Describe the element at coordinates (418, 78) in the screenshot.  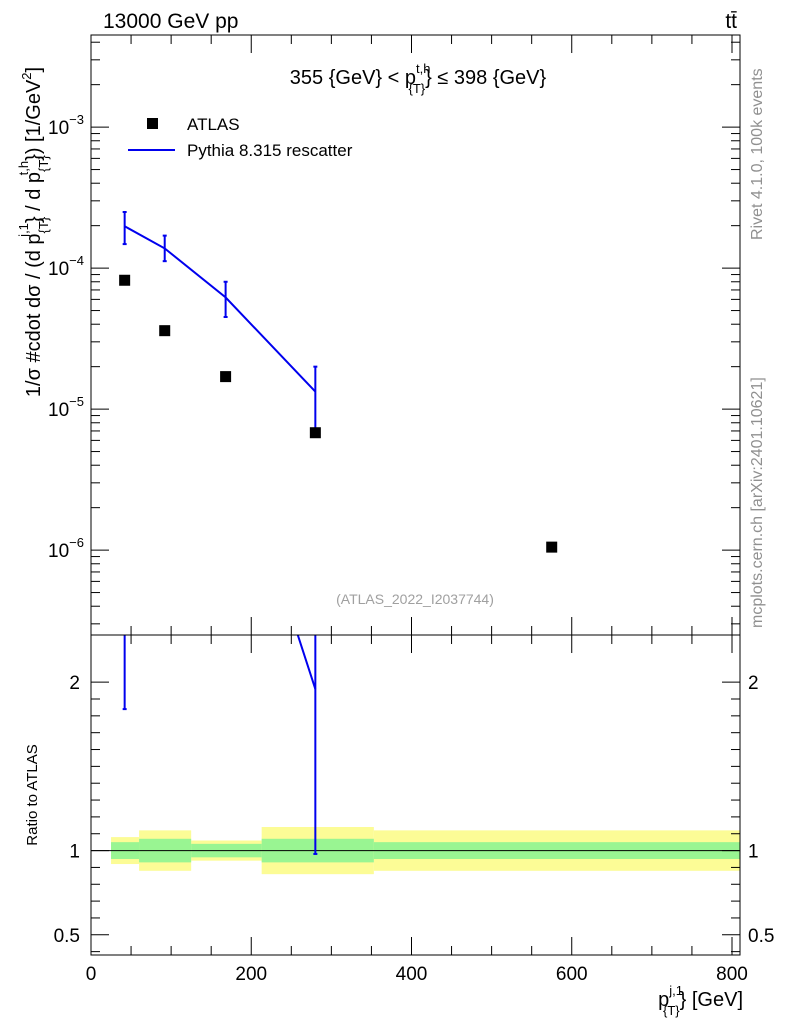
I see `main-title: 355 {GeV} < pt,h {T}} ≤ 398 {GeV}` at that location.